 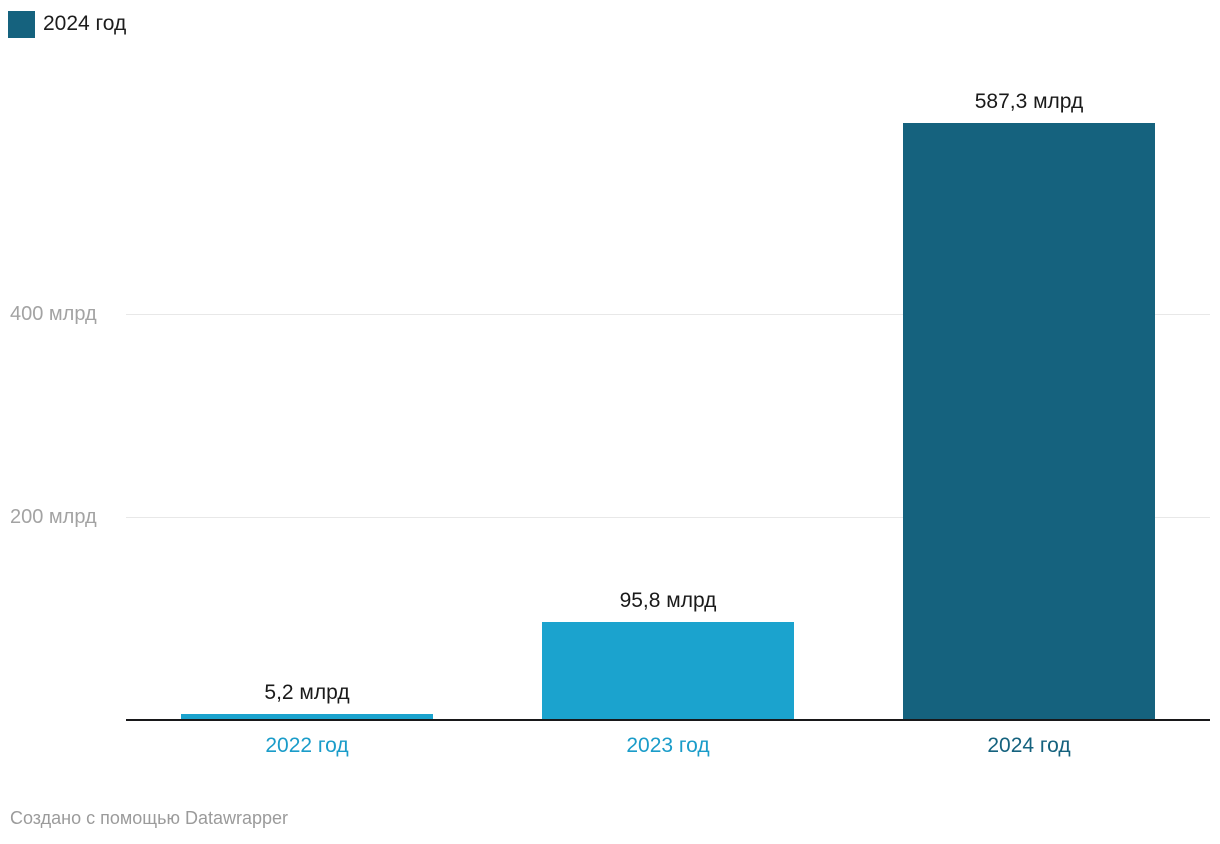 I want to click on legend-label: 2024 год, so click(x=85, y=23).